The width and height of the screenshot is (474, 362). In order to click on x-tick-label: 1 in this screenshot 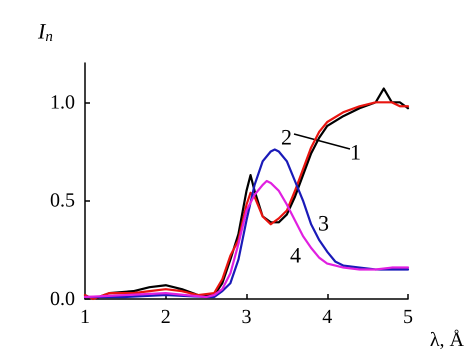, I will do `click(85, 317)`.